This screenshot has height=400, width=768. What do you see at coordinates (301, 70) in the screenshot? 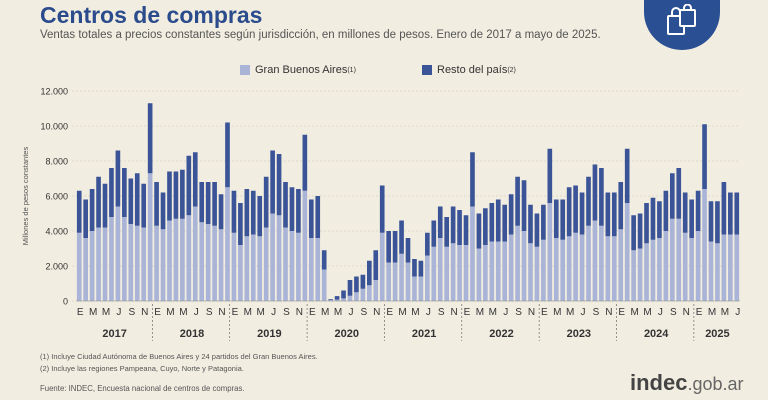
I see `legend-label-gba: Gran Buenos Aires` at bounding box center [301, 70].